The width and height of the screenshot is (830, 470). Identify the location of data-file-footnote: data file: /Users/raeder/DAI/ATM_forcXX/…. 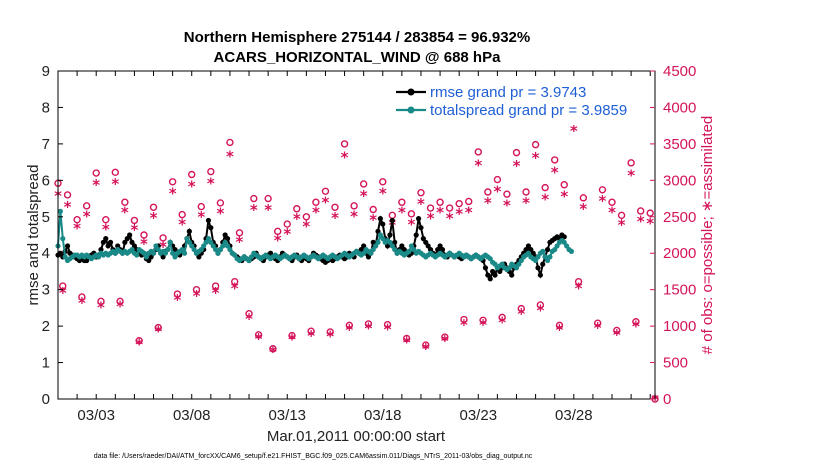
(313, 456).